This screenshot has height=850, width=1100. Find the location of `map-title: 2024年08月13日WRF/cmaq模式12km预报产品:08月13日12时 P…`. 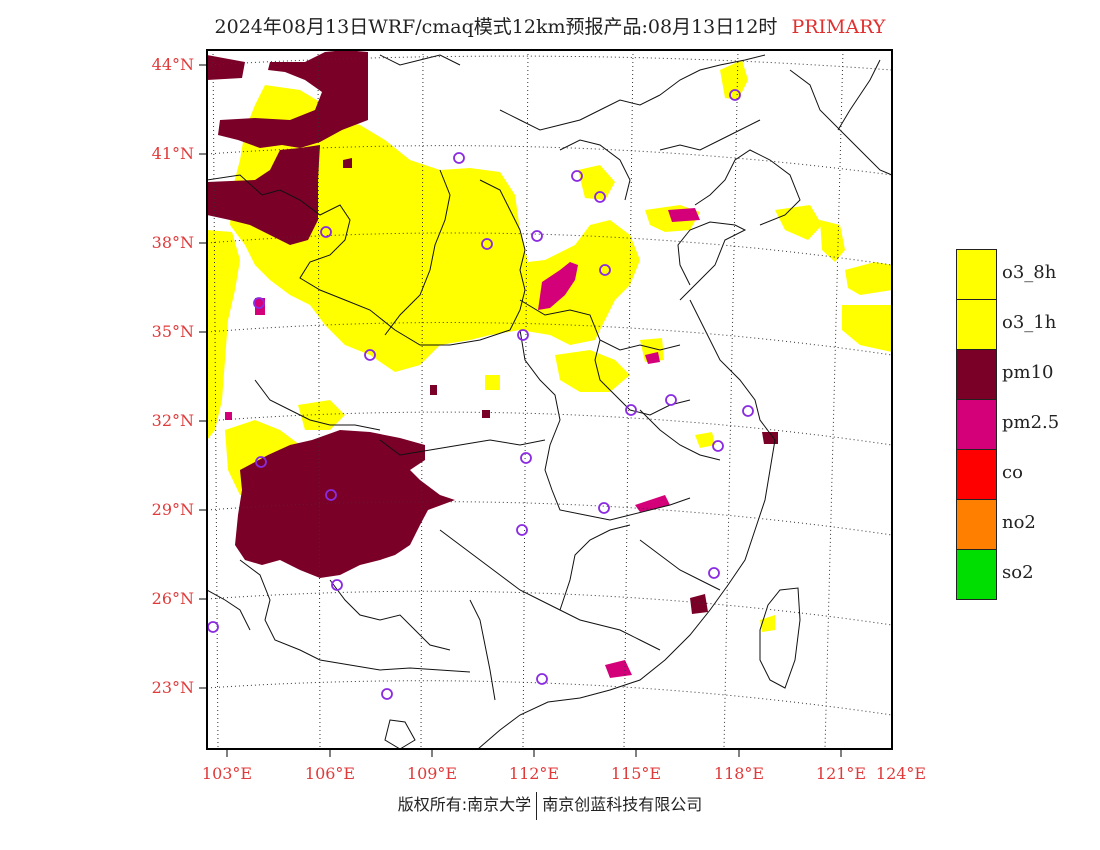

map-title: 2024年08月13日WRF/cmaq模式12km预报产品:08月13日12时 P… is located at coordinates (550, 25).